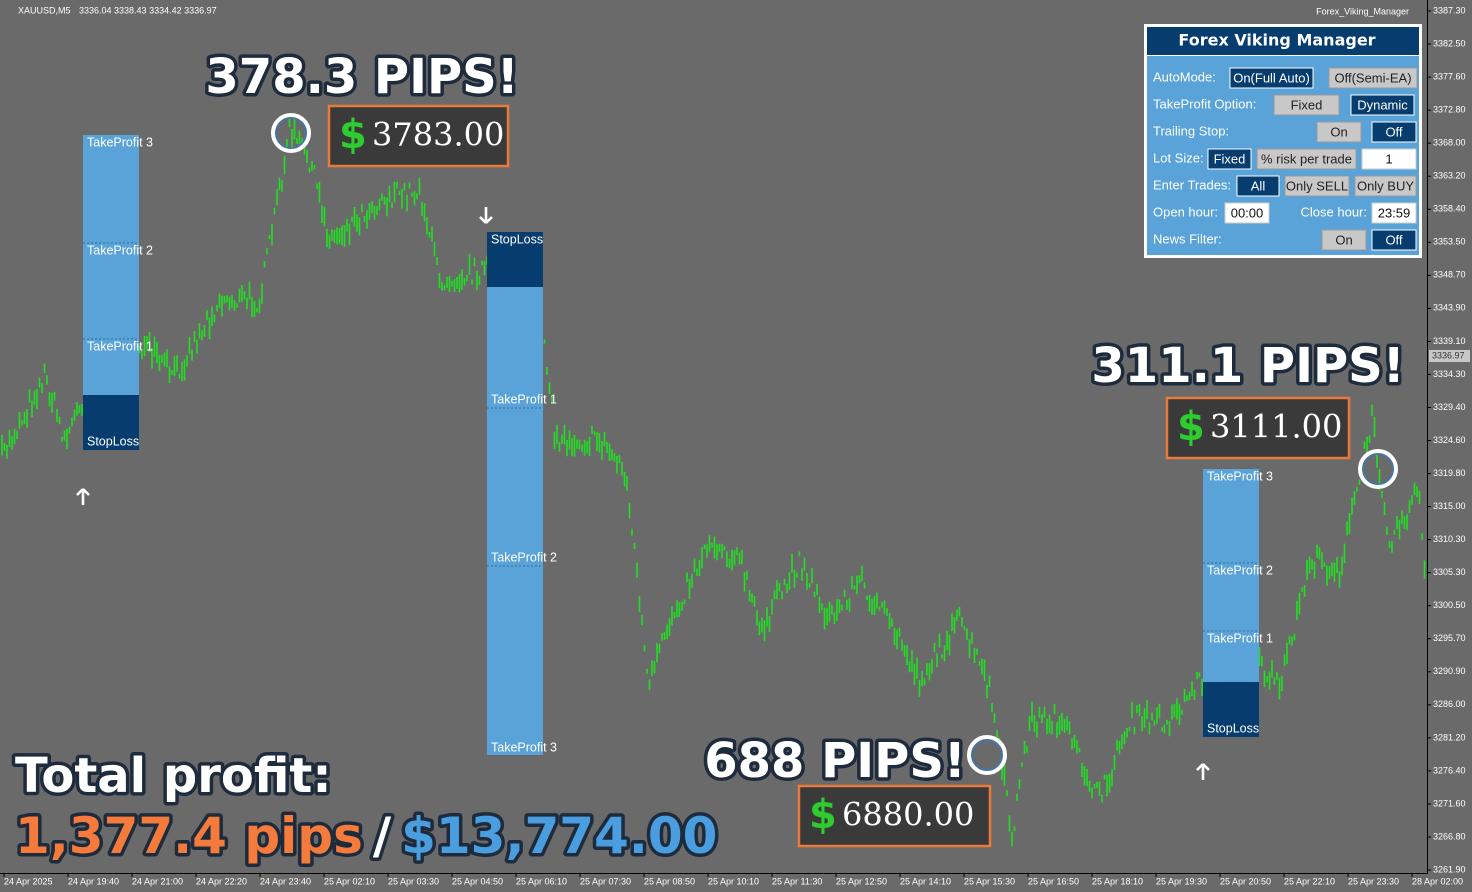  Describe the element at coordinates (1373, 881) in the screenshot. I see `time-label: 25 Apr 23:30` at that location.